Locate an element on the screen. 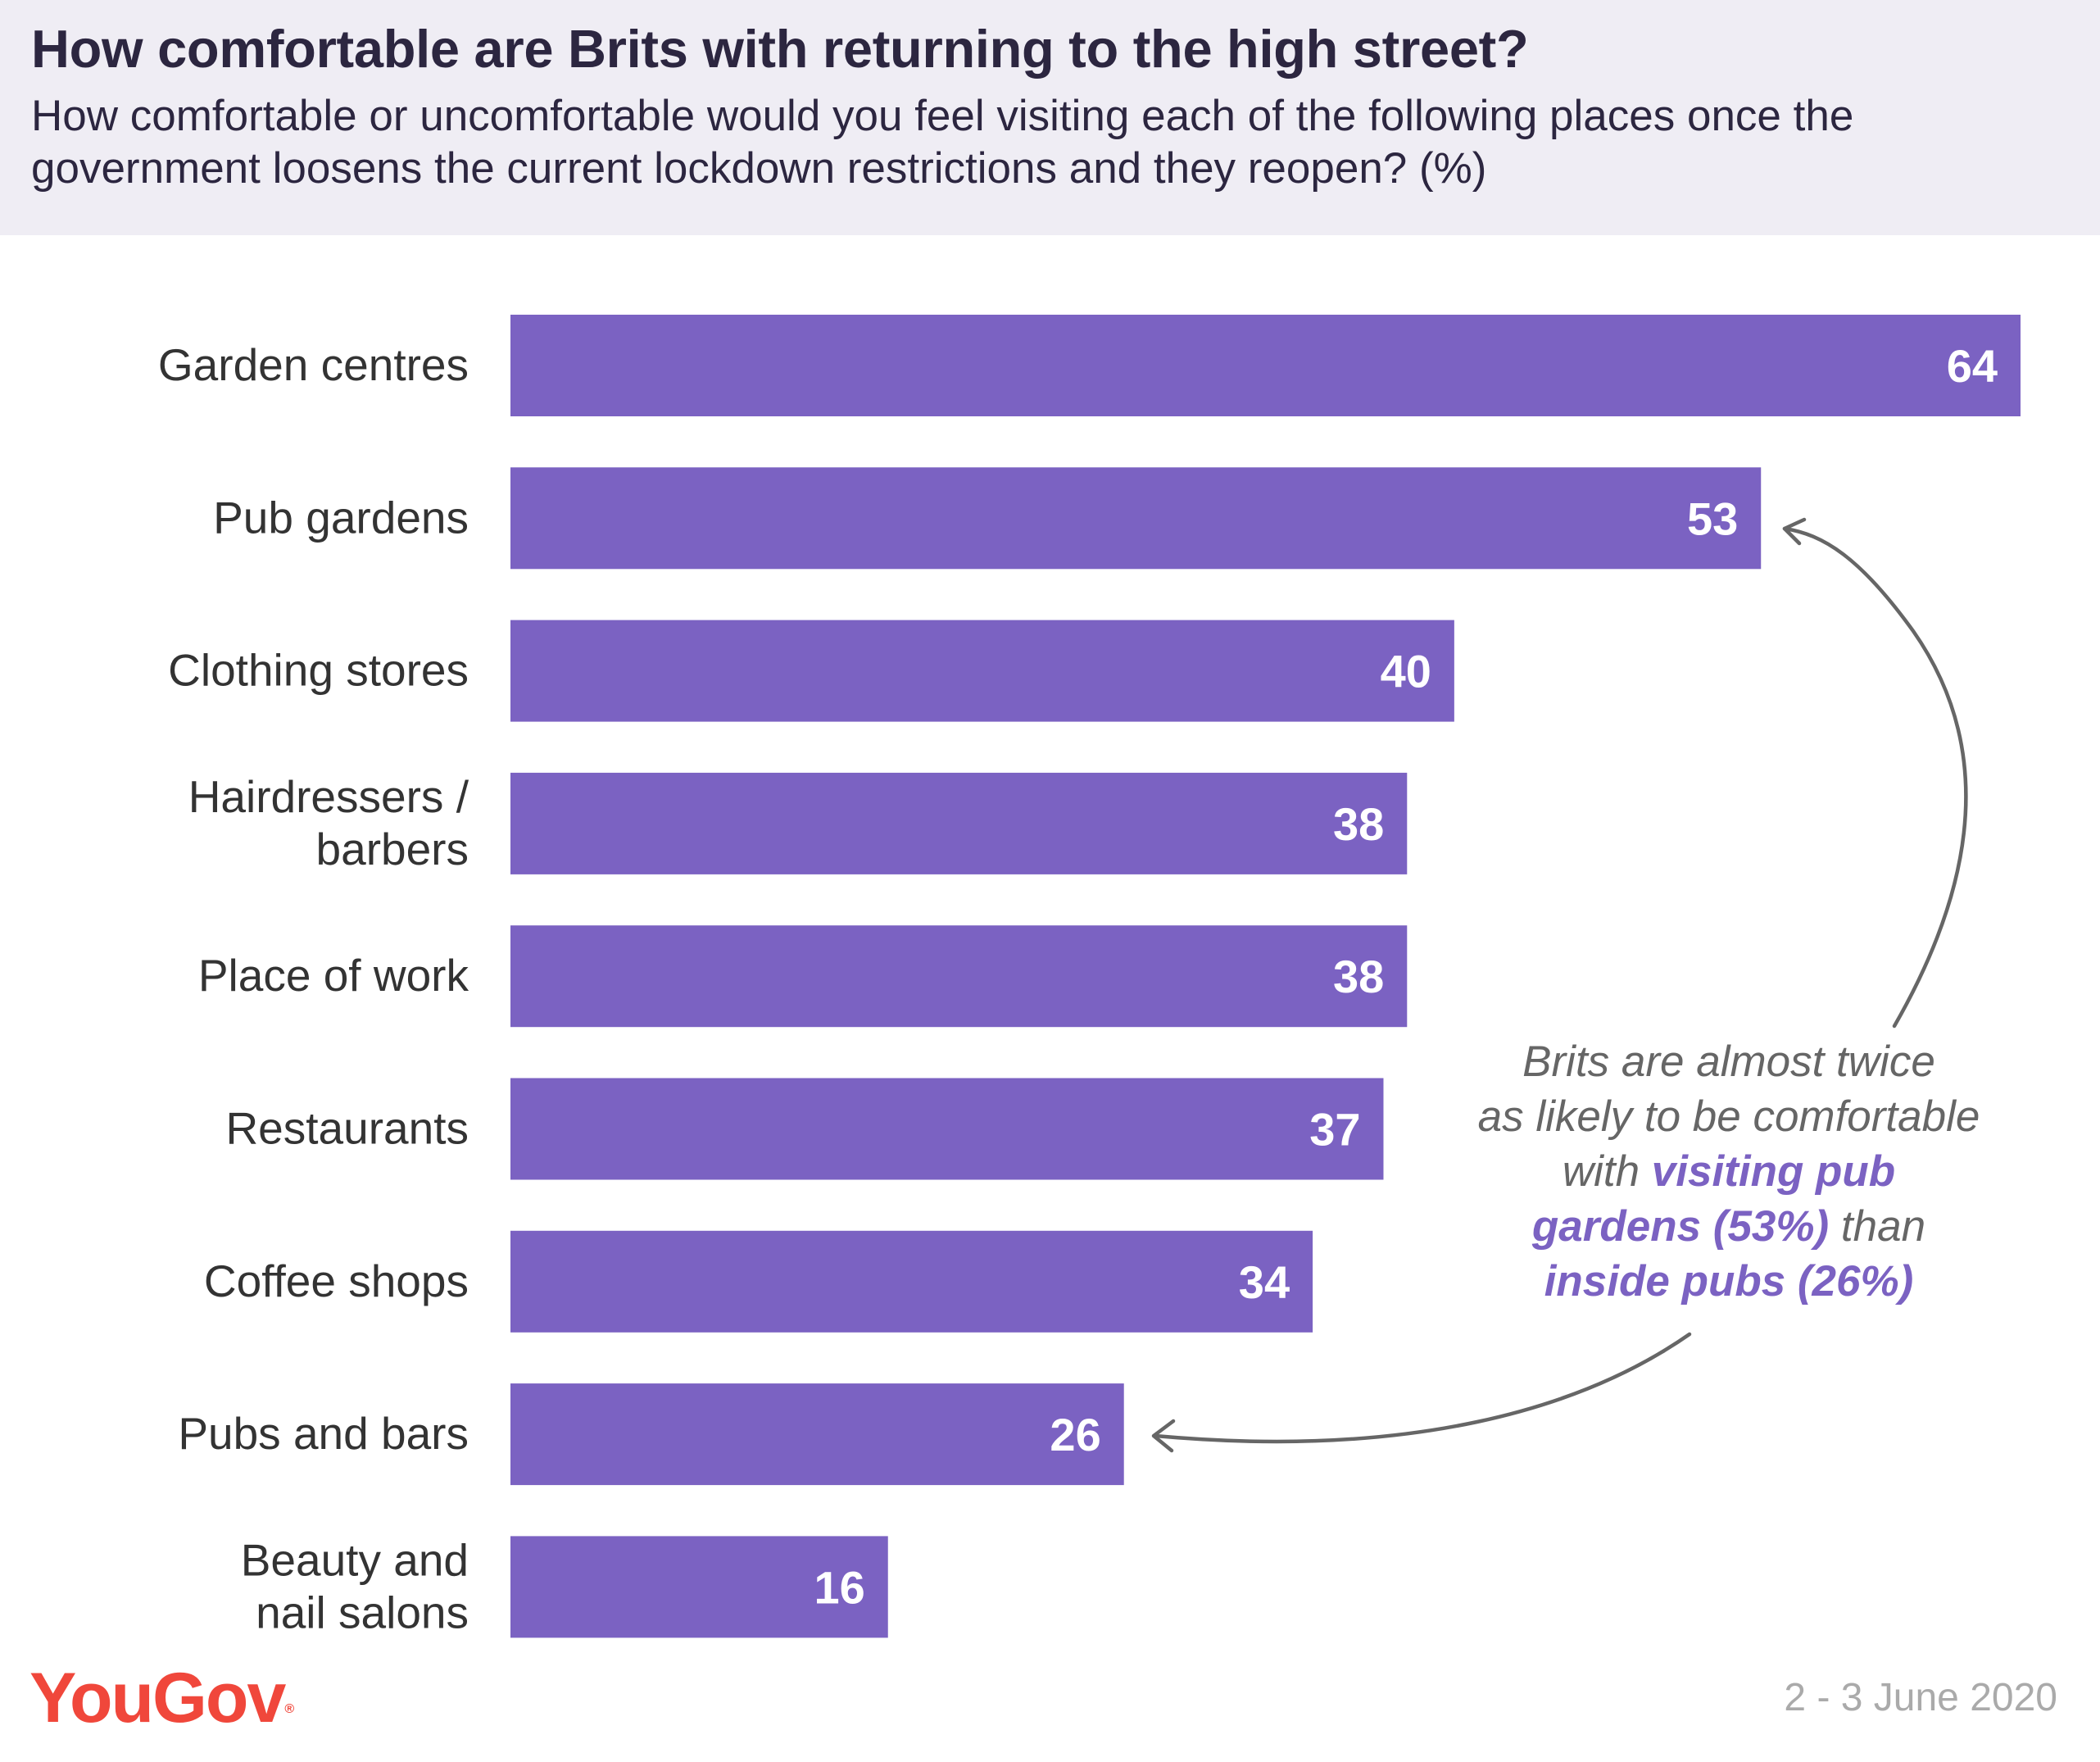 This screenshot has width=2100, height=1762. category-label: Place of work is located at coordinates (333, 975).